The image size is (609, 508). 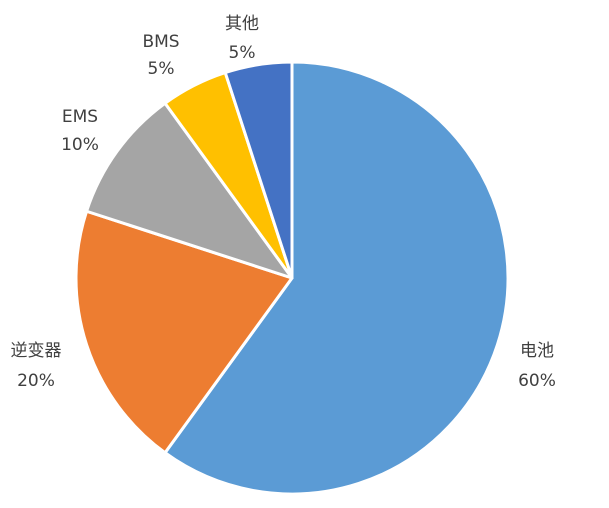 I want to click on slice-label-4: 其他, so click(x=242, y=24).